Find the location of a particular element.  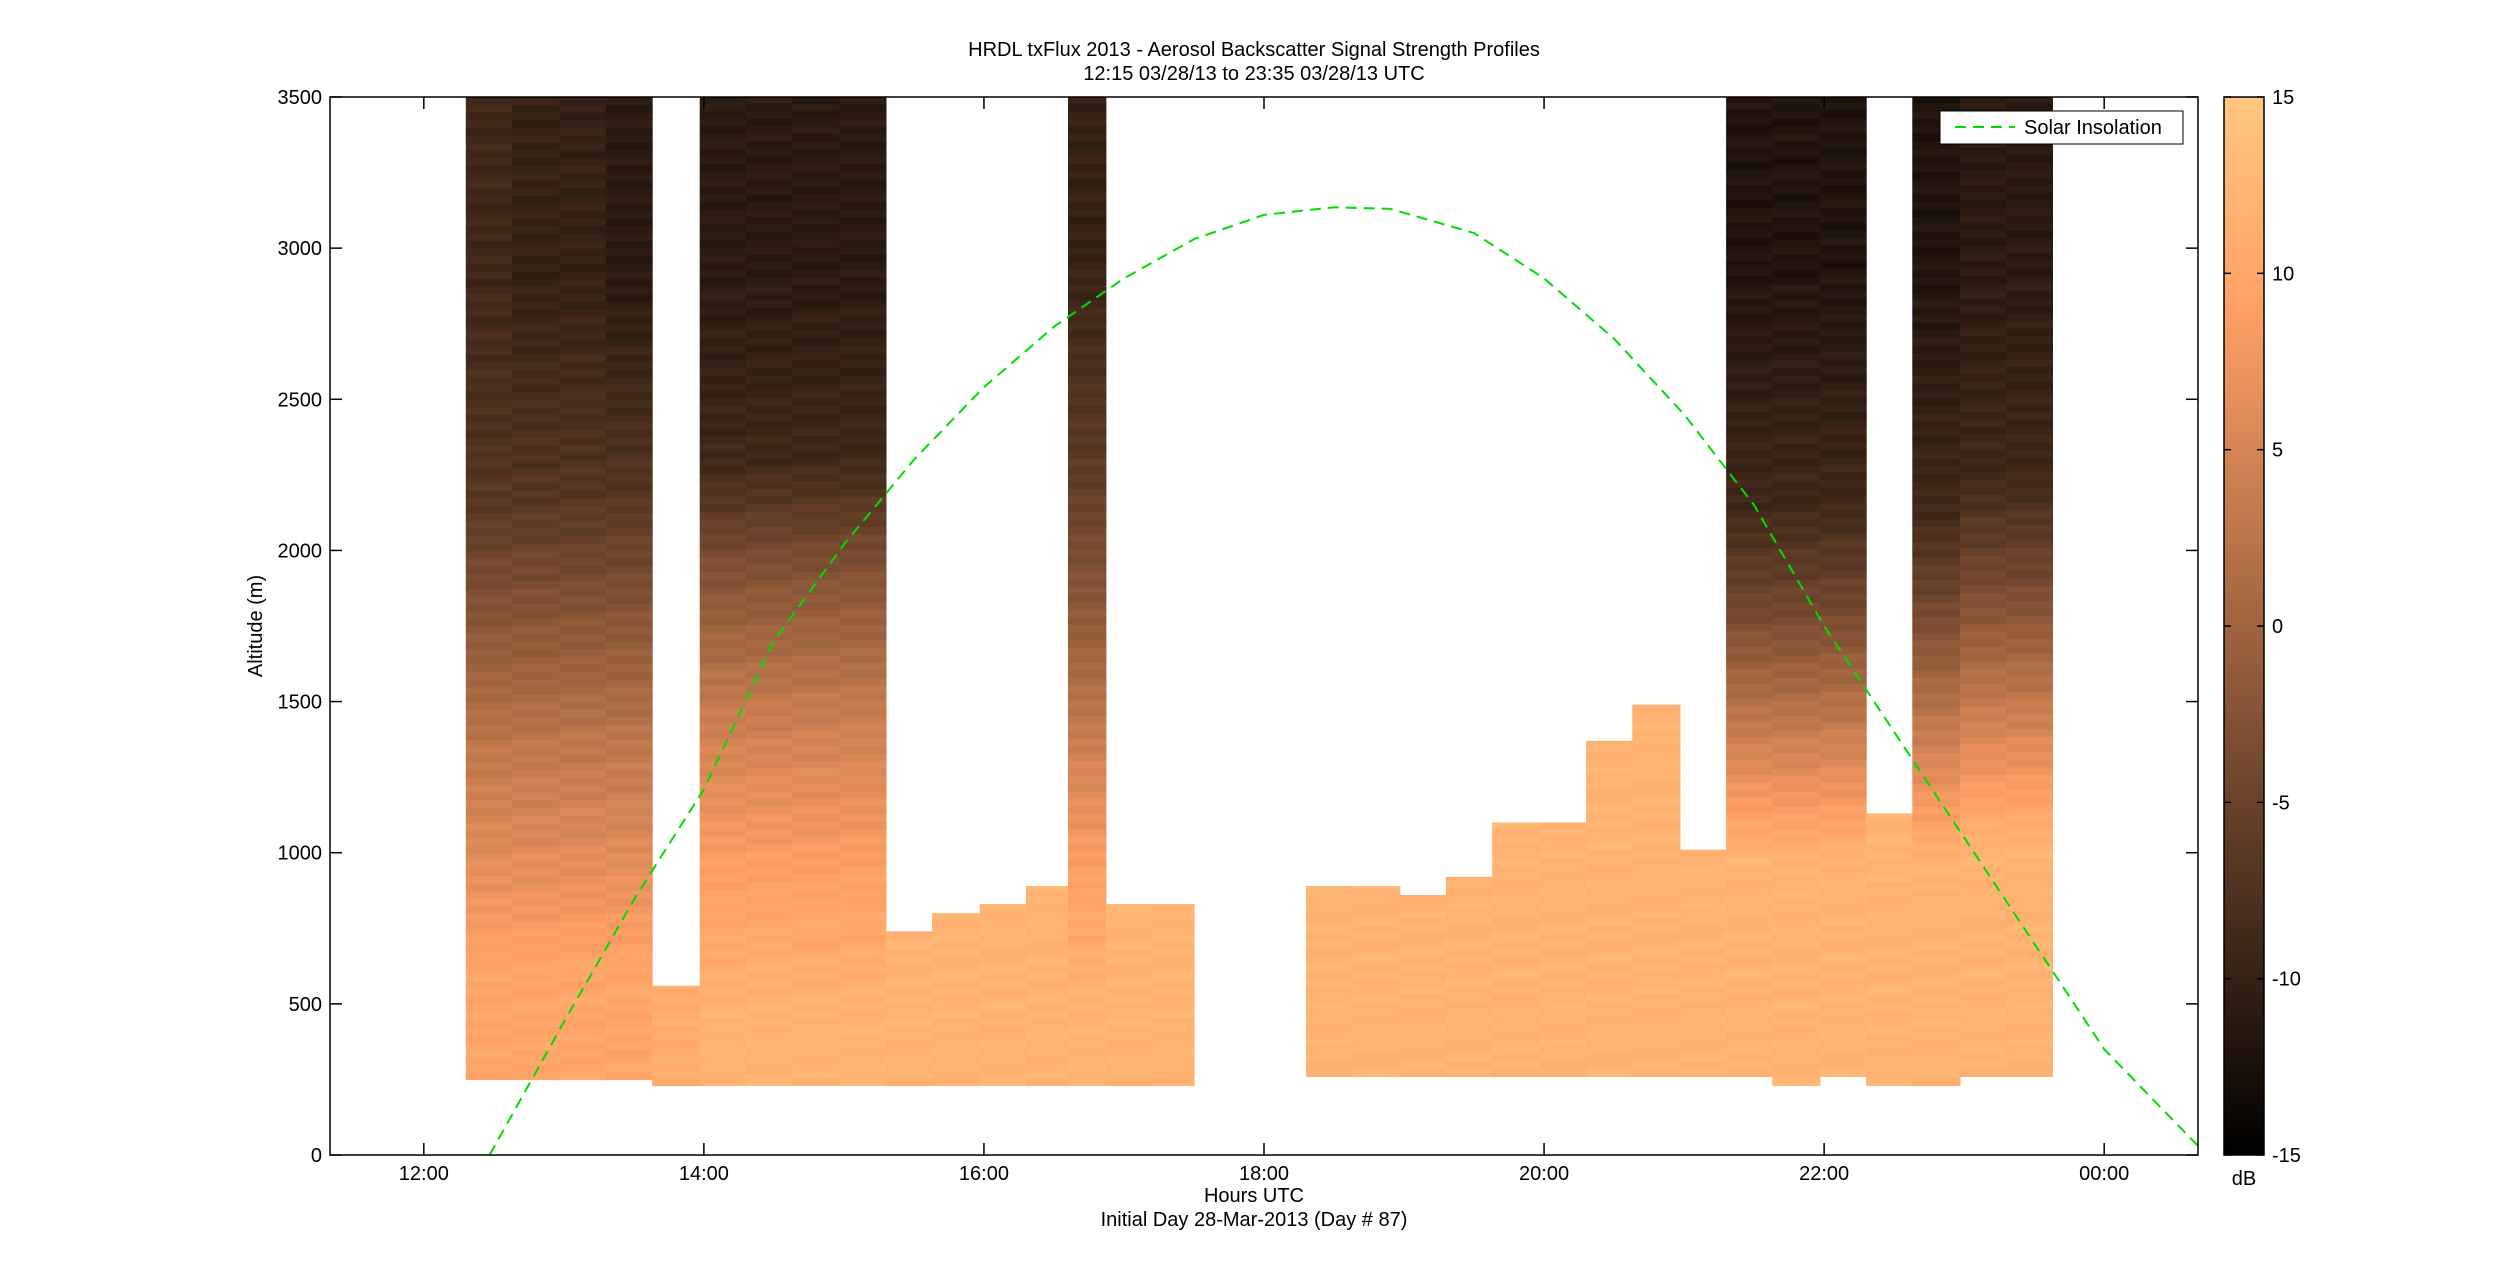

x-tick-label: 14:00 is located at coordinates (704, 1174).